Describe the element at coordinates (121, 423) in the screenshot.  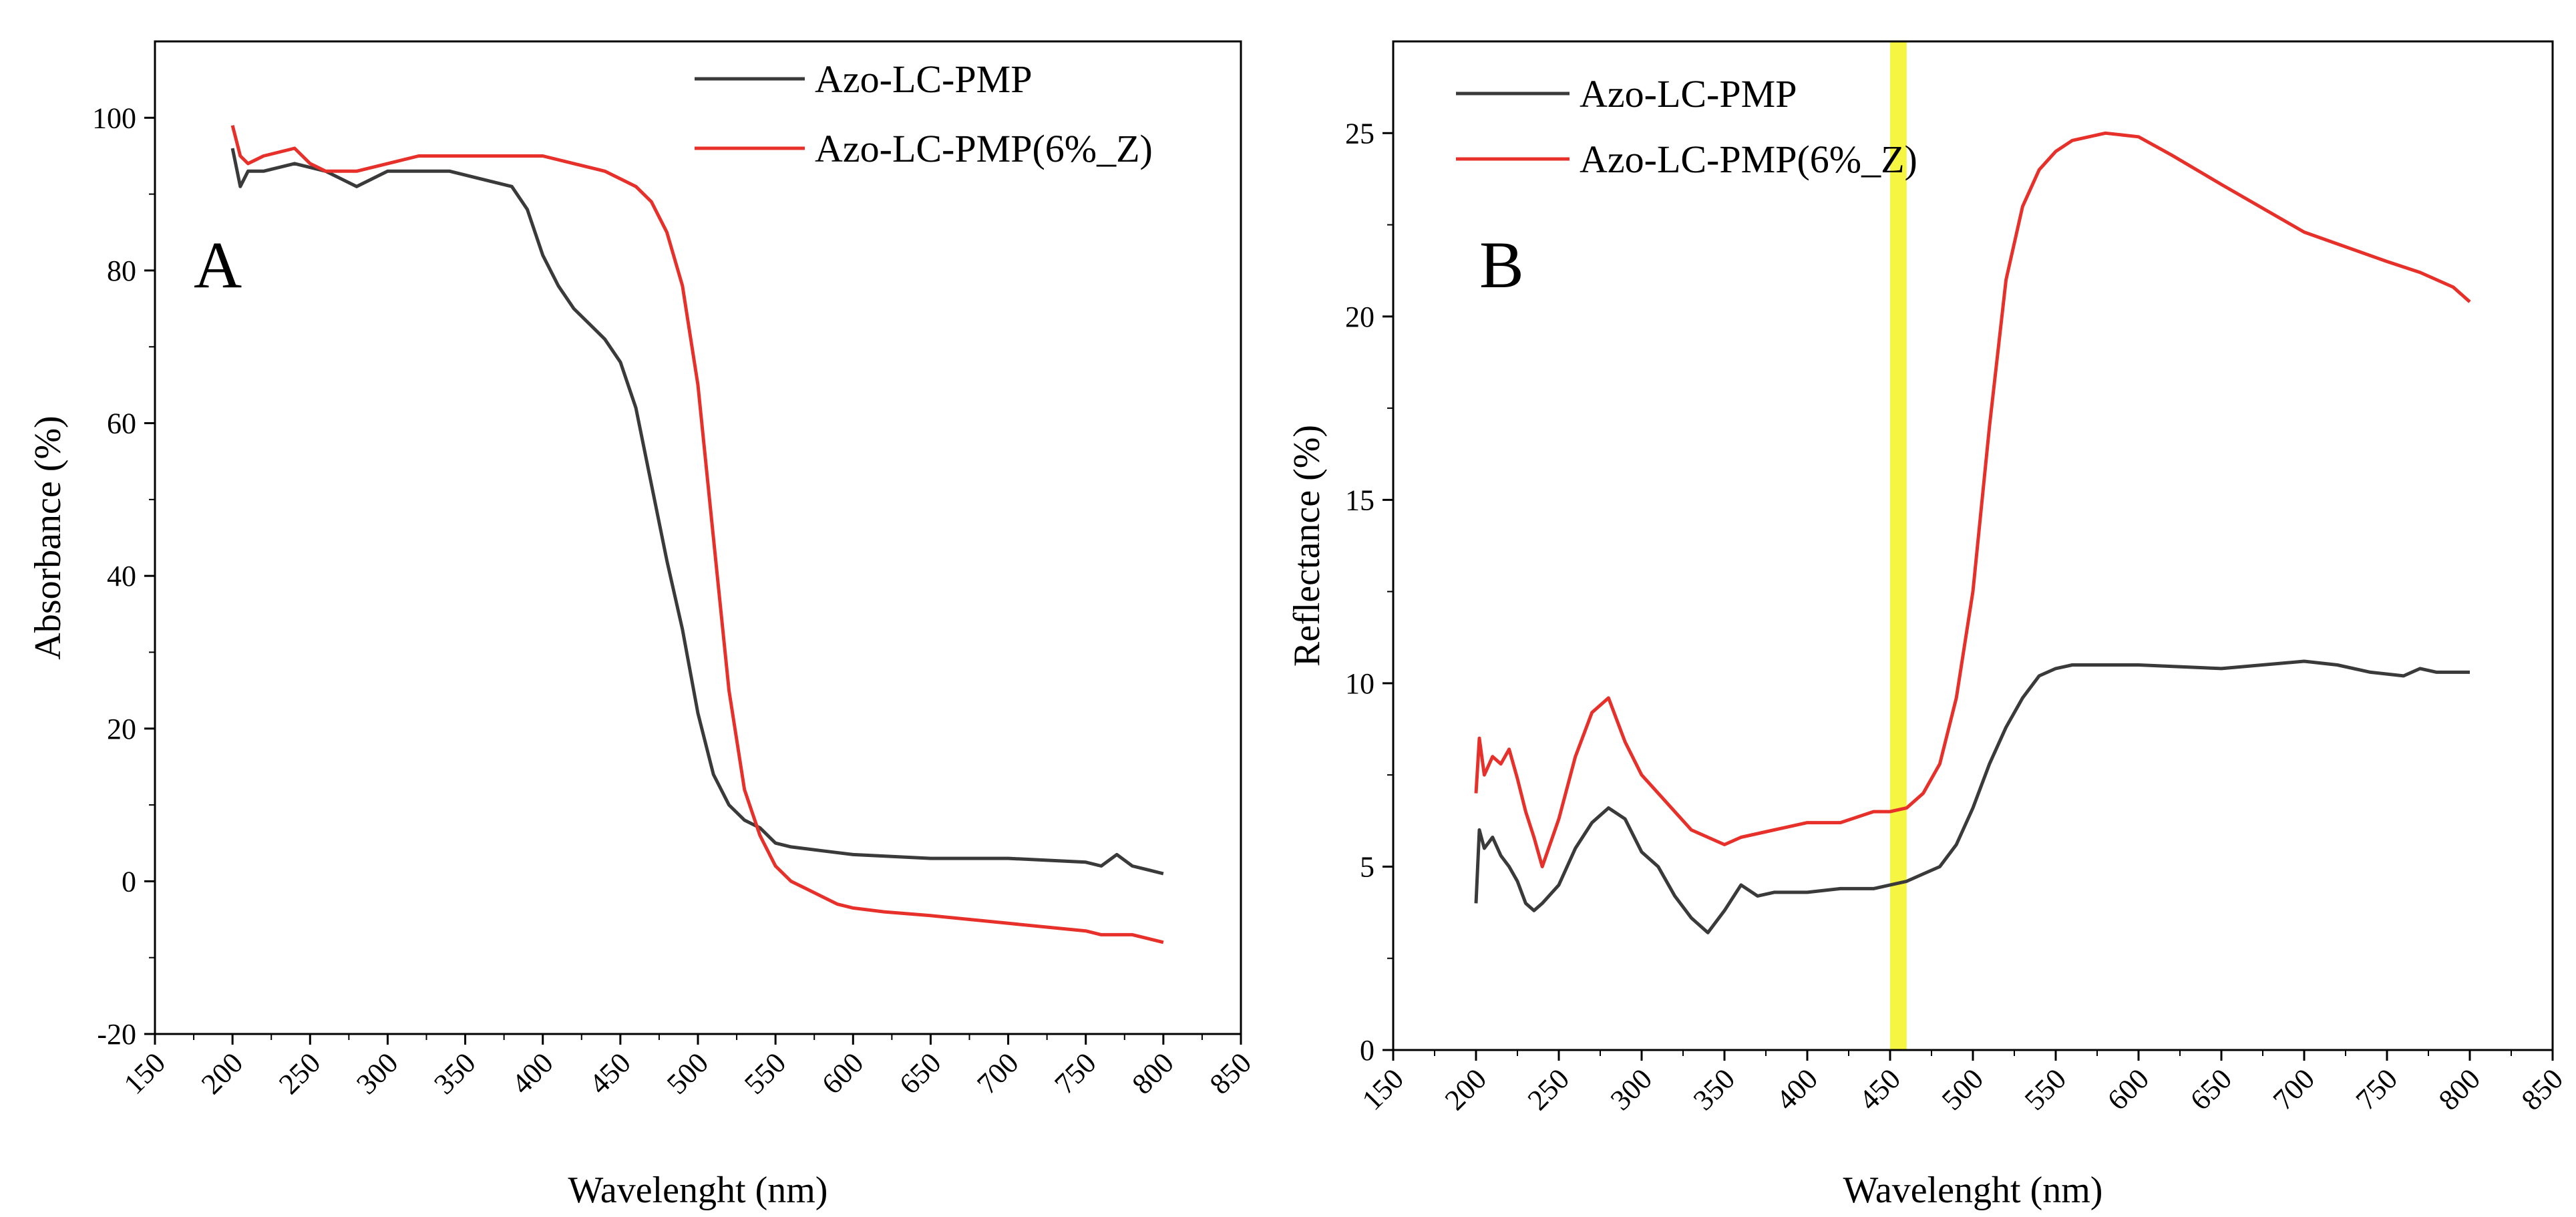
I see `y-tick-label: 60` at that location.